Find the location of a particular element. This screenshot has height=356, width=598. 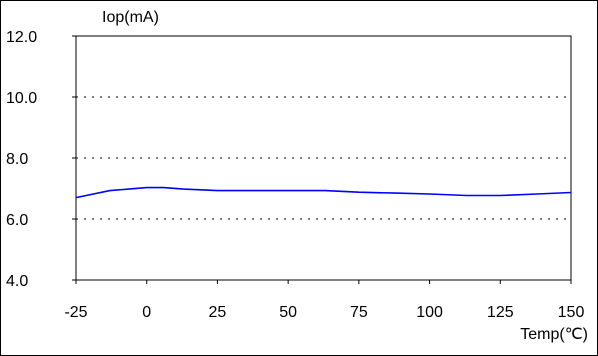

x-tick-label: -25 is located at coordinates (75, 312).